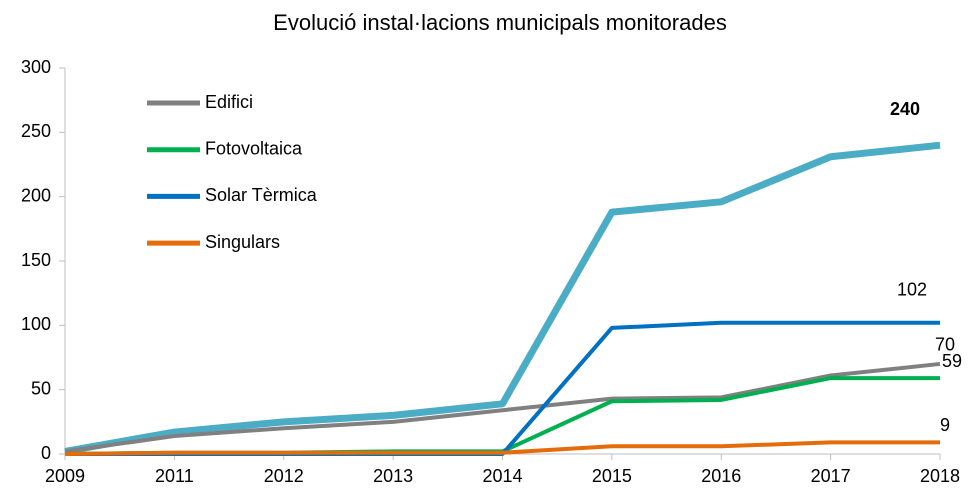 The image size is (971, 492). What do you see at coordinates (945, 425) in the screenshot?
I see `data-label: 9` at bounding box center [945, 425].